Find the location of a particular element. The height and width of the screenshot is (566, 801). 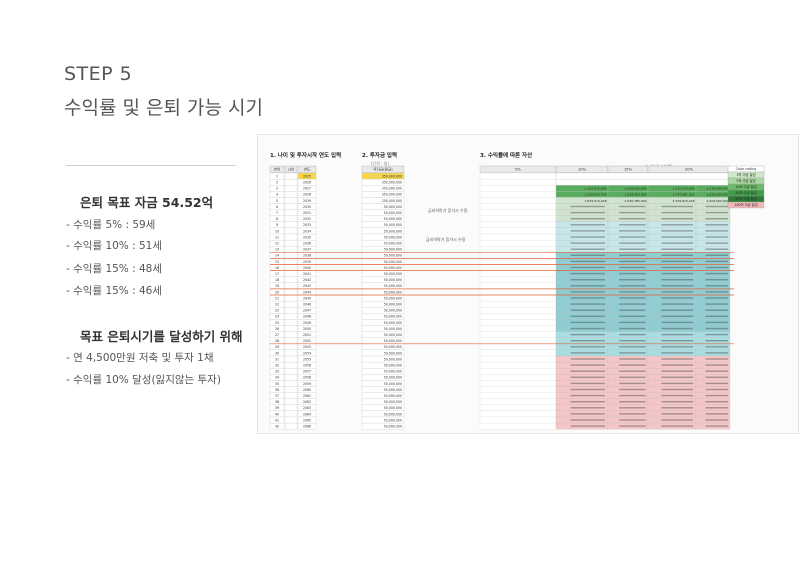

row-index: 18 is located at coordinates (277, 280).